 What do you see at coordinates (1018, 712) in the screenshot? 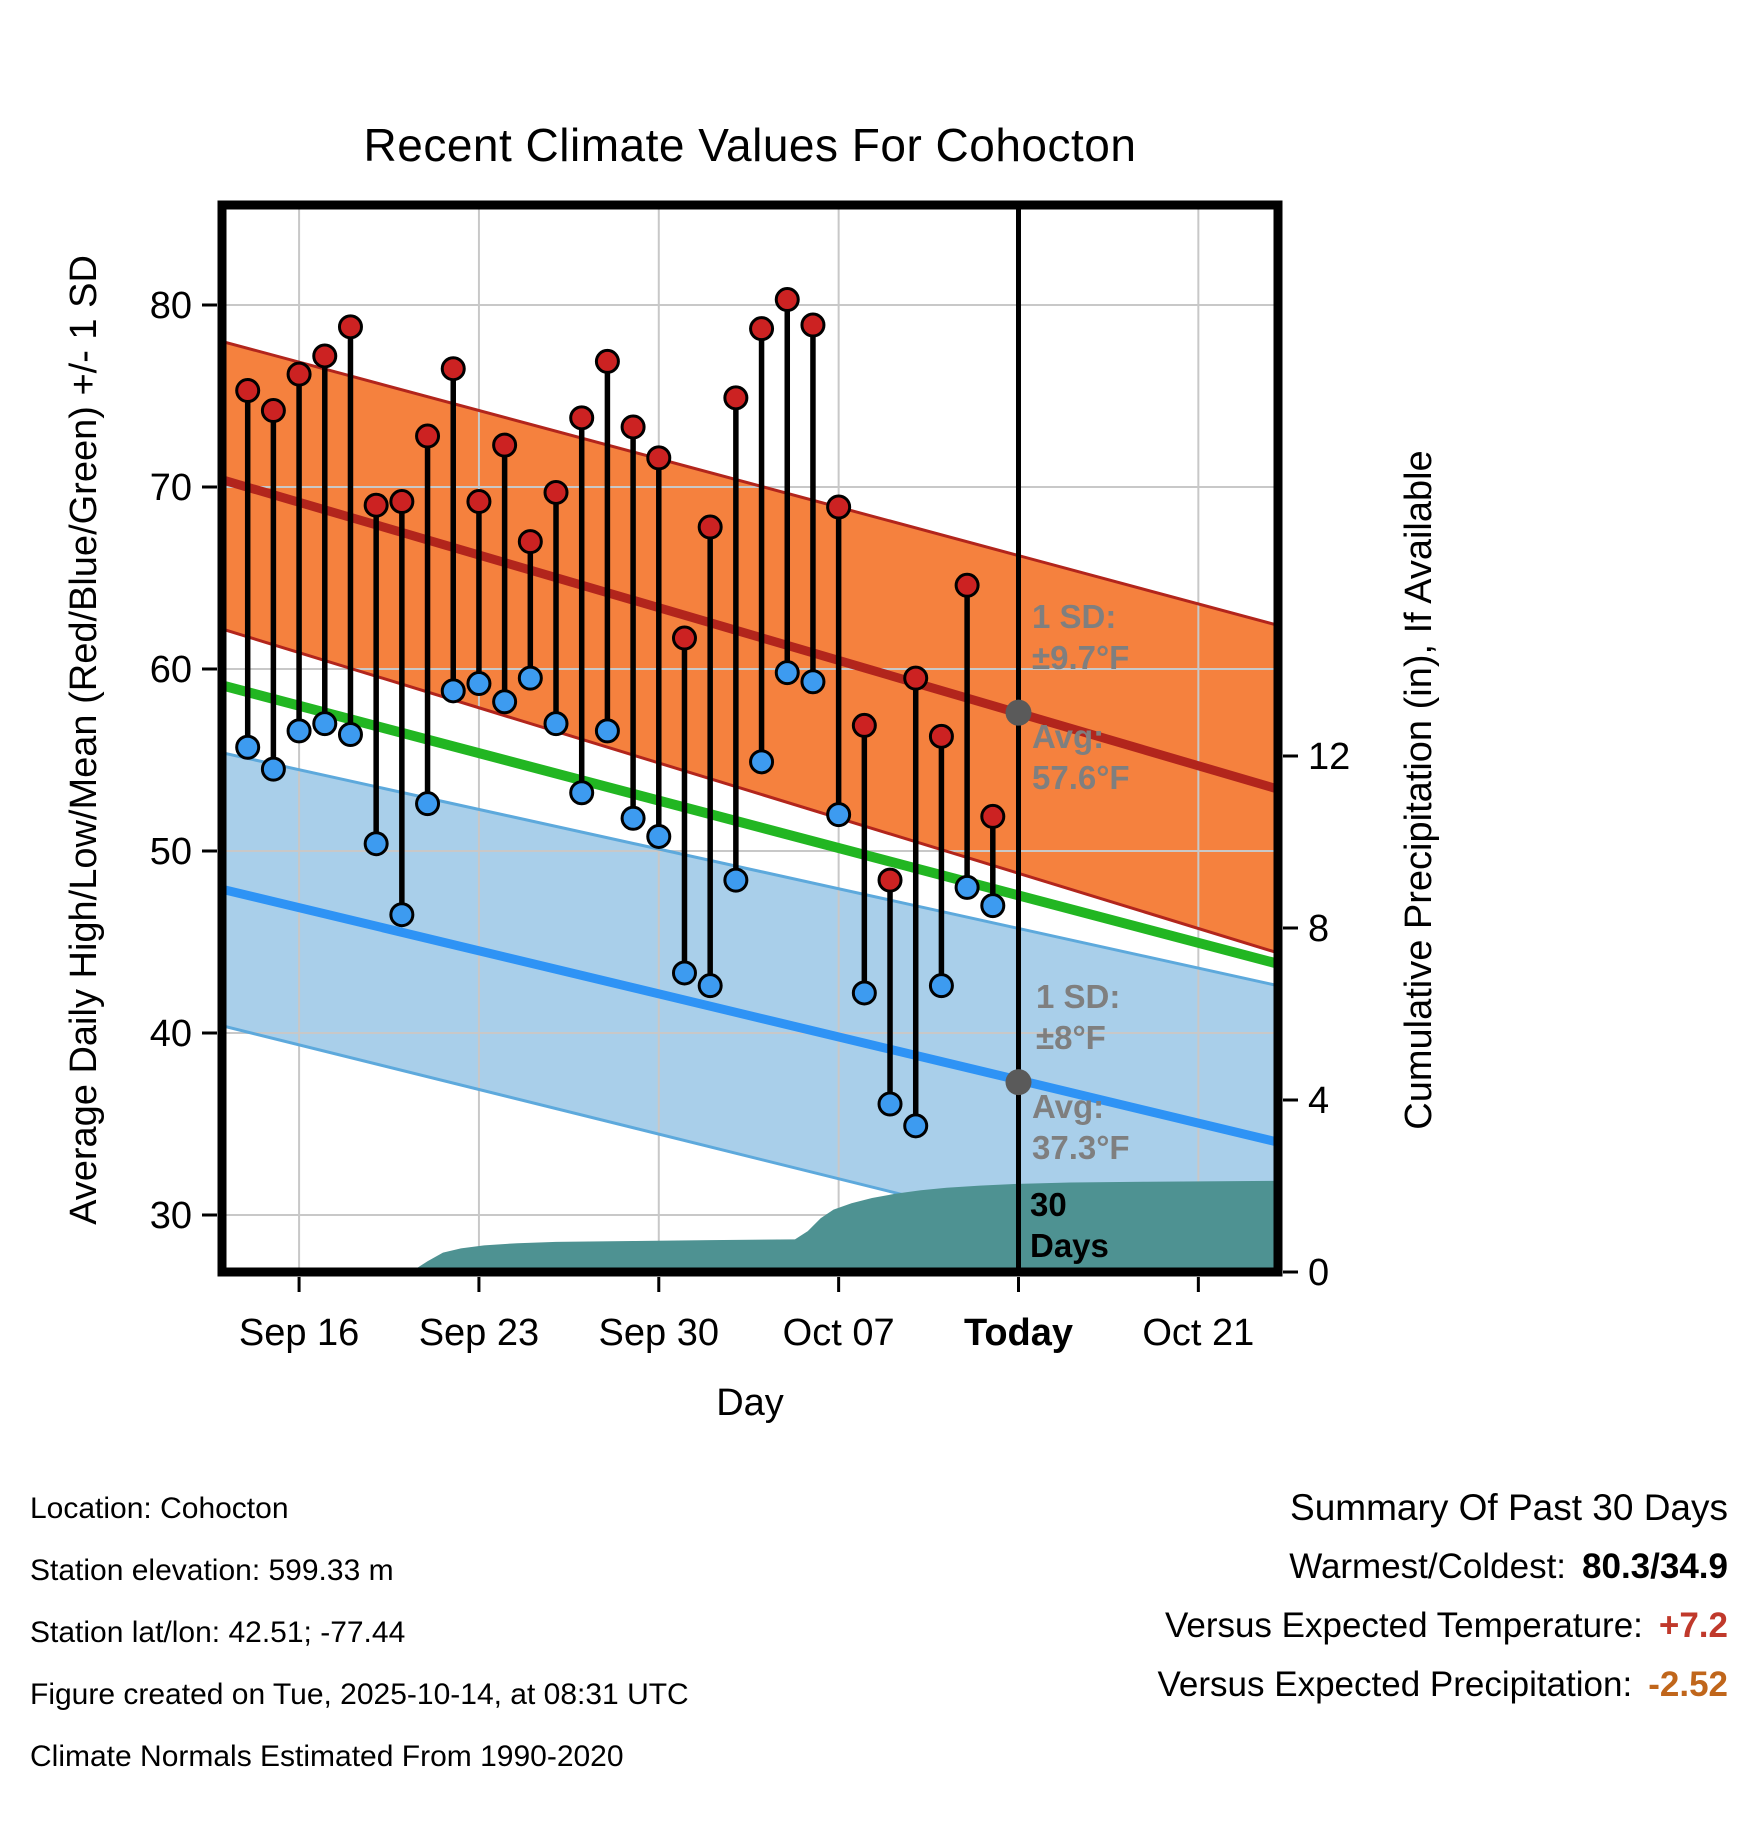
I see `high-avg-marker` at bounding box center [1018, 712].